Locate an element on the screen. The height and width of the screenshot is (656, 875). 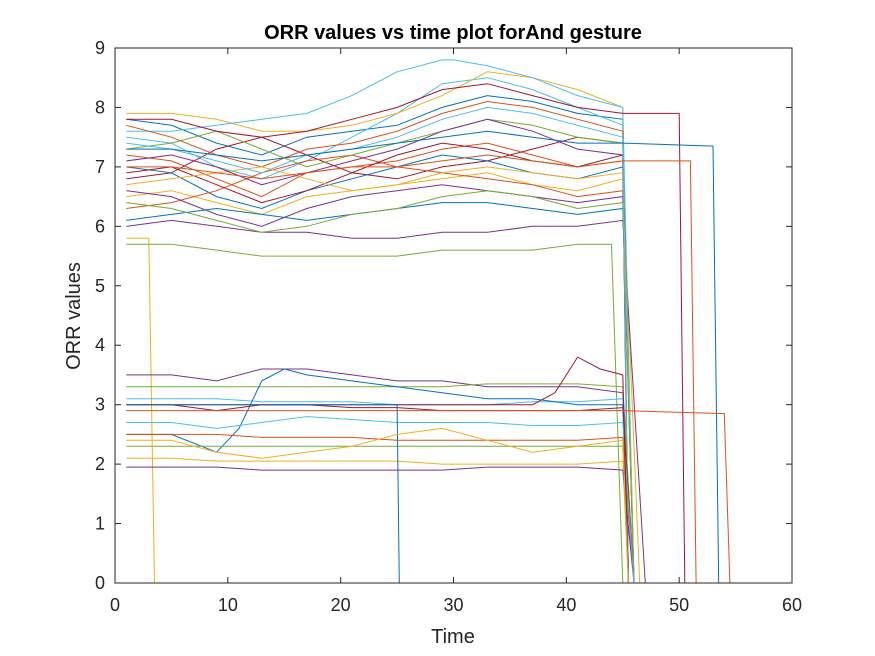
x-tick-label: 0 is located at coordinates (115, 605).